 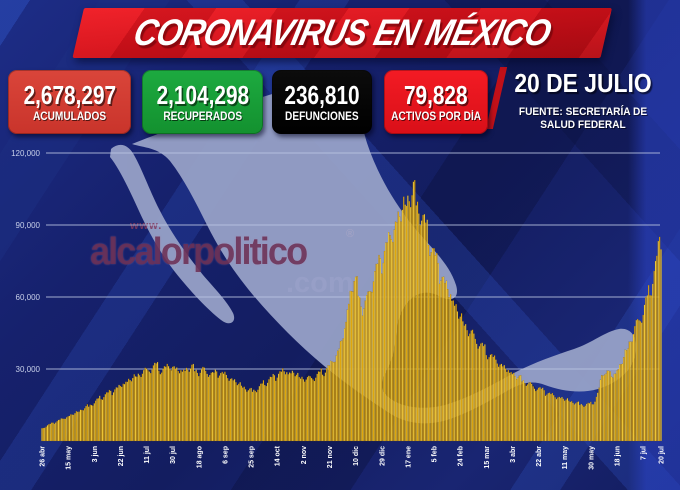 I want to click on stat-label-recuperados: RECUPERADOS, so click(x=202, y=117).